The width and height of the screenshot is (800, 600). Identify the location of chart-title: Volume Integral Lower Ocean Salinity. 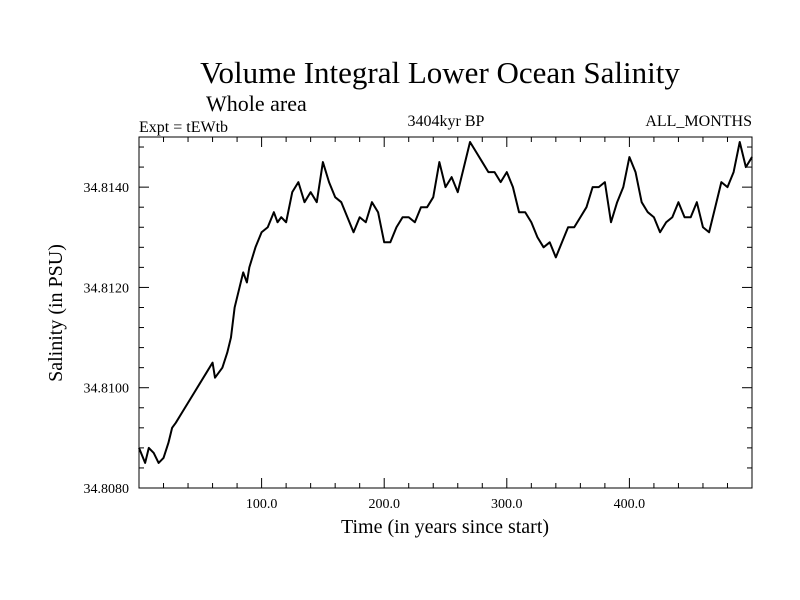
(440, 72).